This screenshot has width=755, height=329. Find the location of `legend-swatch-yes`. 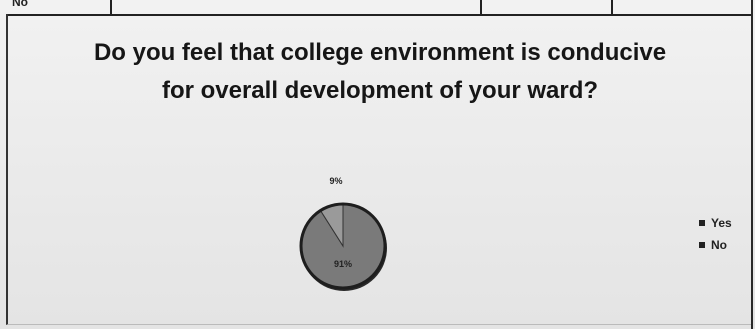

legend-swatch-yes is located at coordinates (702, 223).